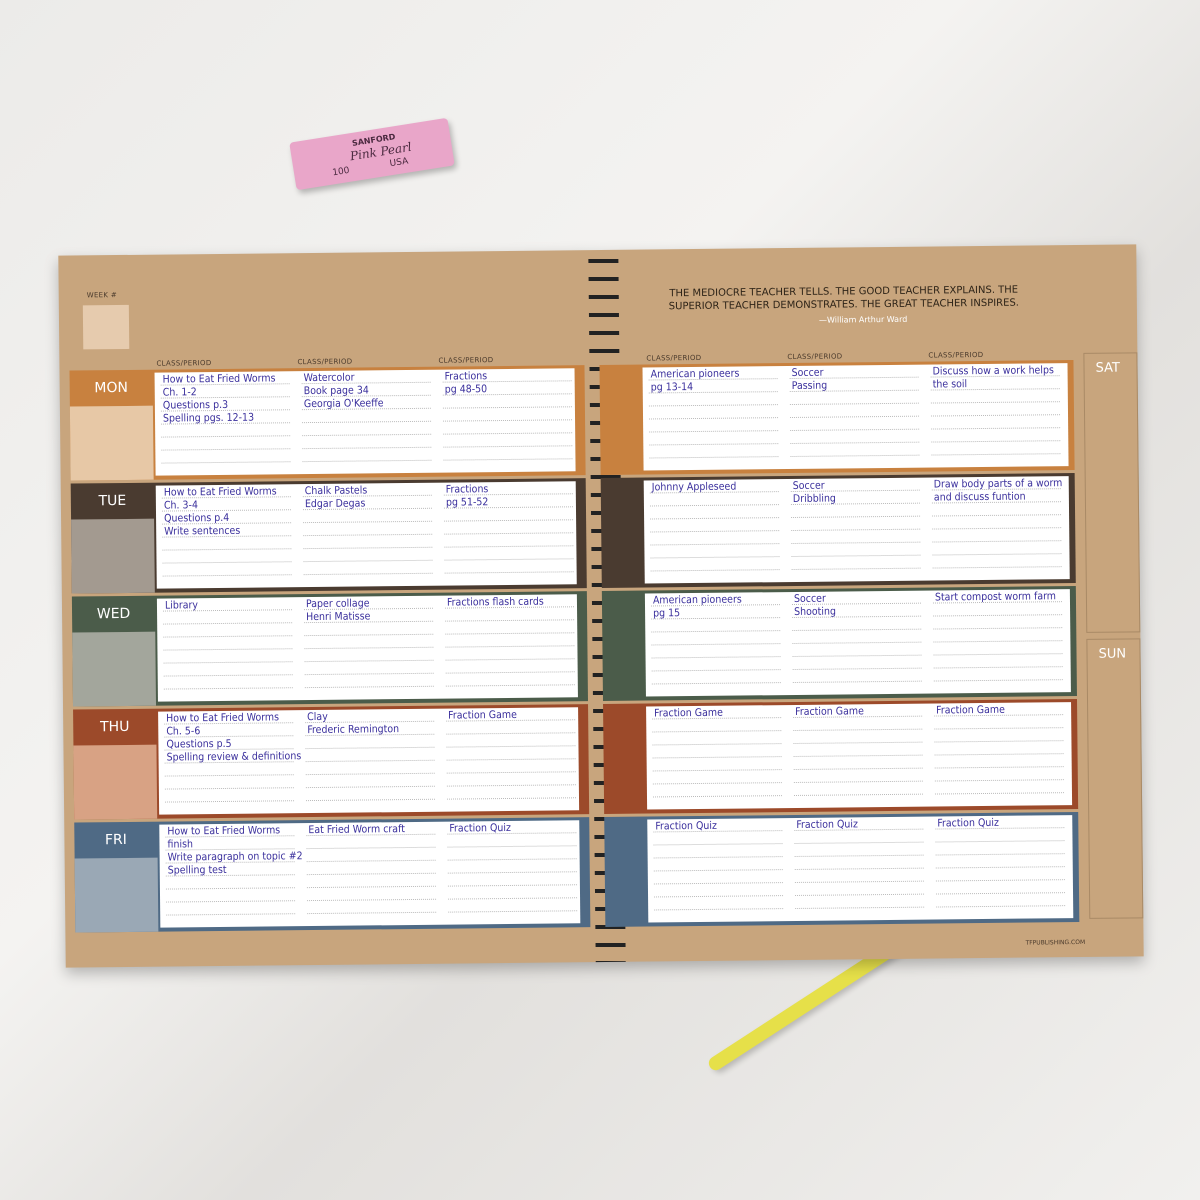  I want to click on entry-text: Fractions, so click(467, 489).